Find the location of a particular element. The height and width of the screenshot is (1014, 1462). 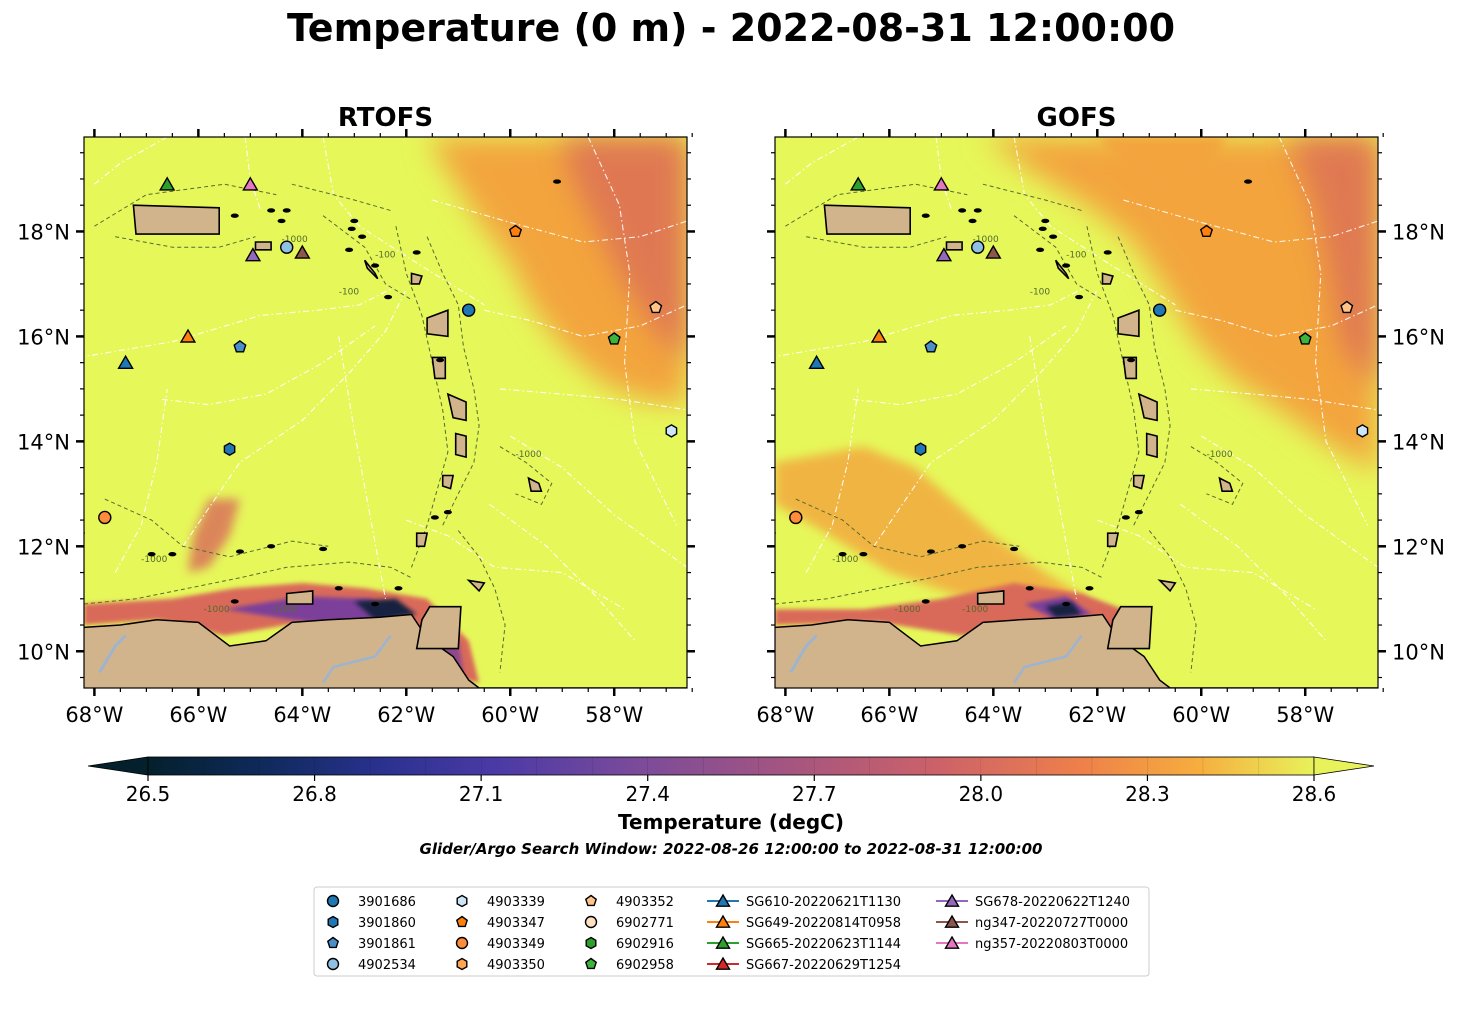

legend-label: 4903347 is located at coordinates (516, 923).